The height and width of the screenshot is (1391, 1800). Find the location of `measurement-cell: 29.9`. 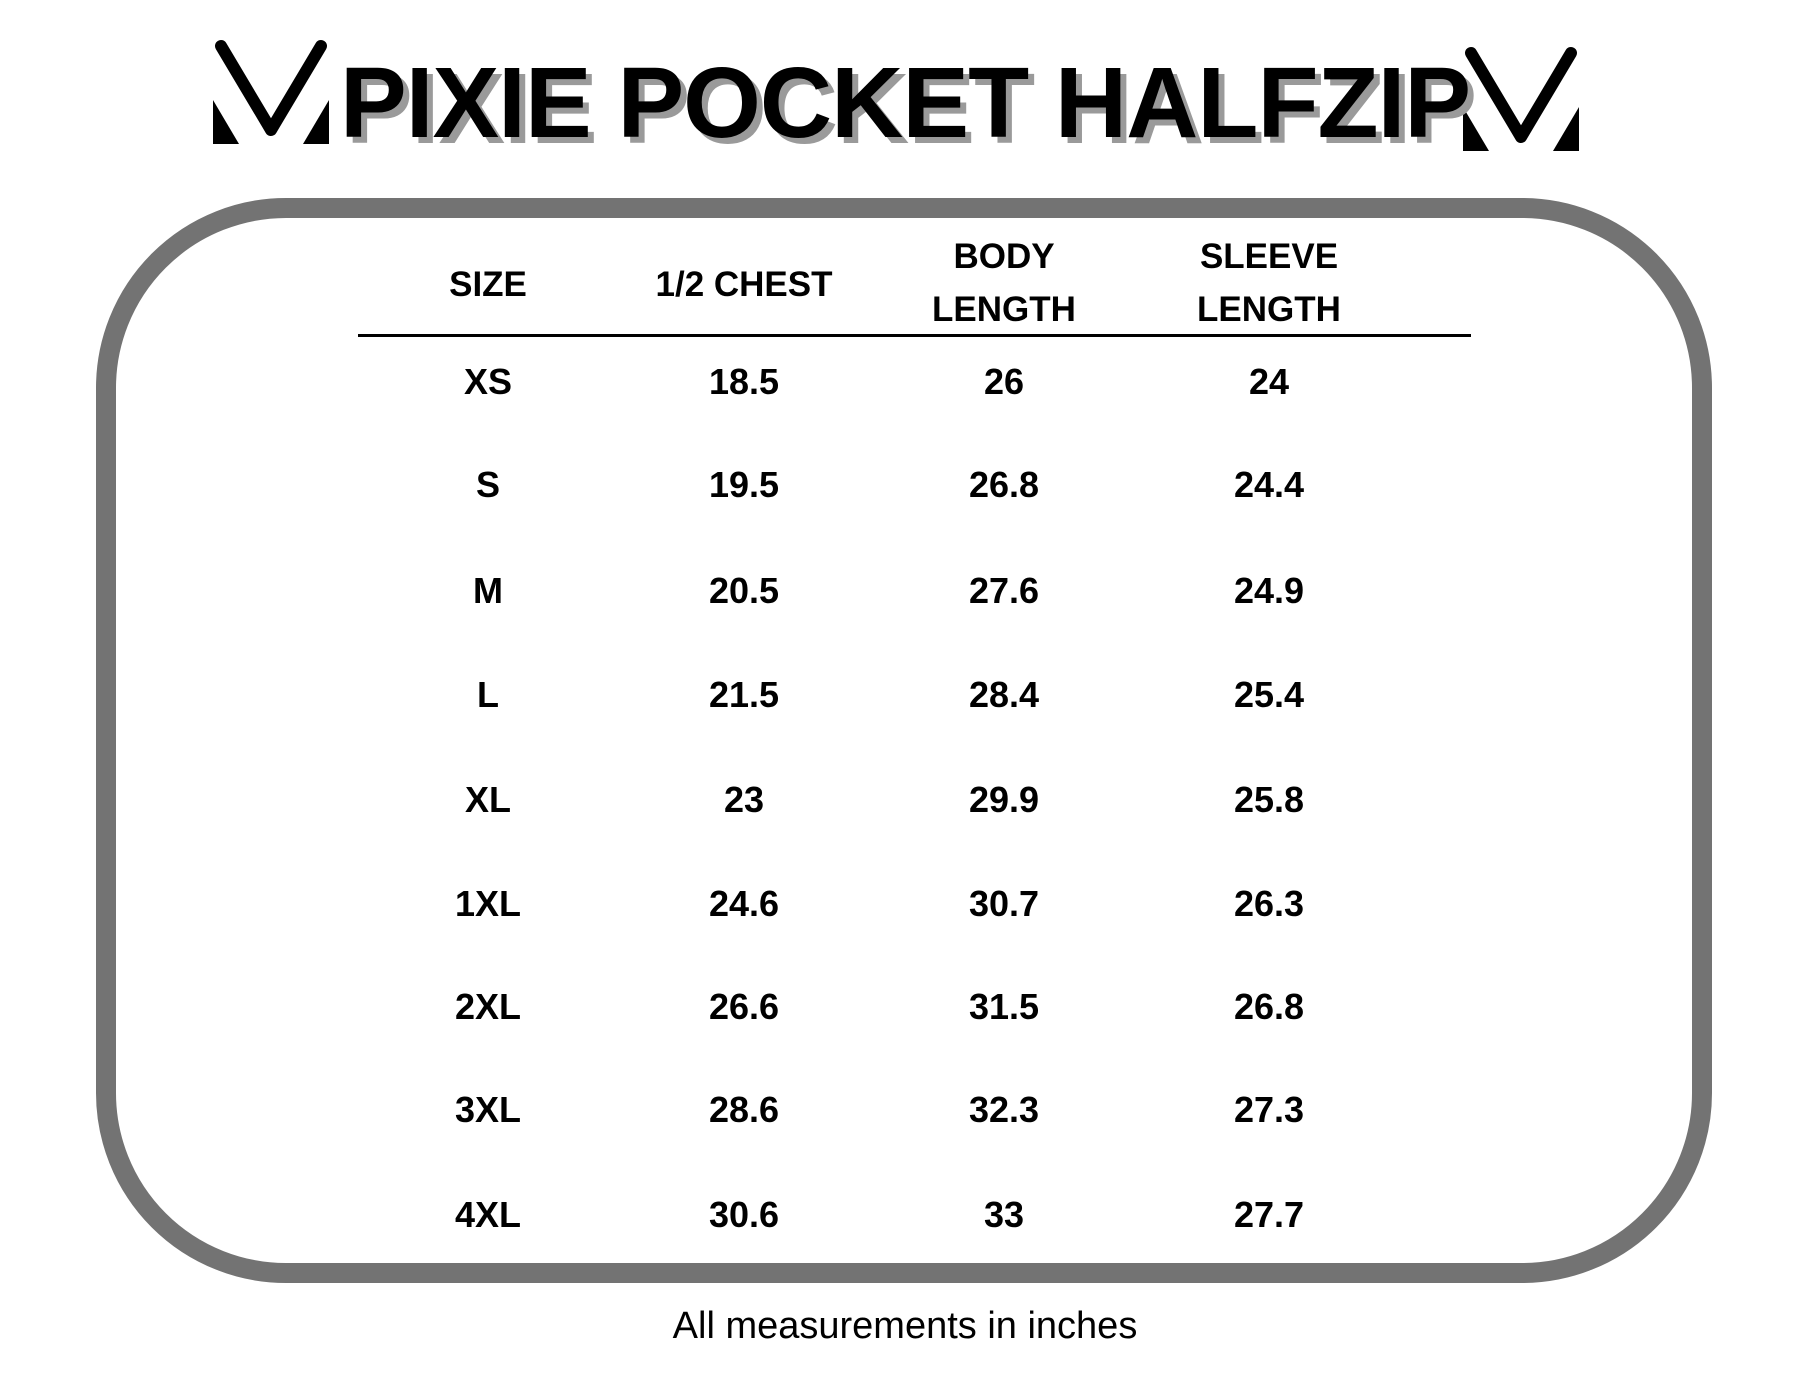

measurement-cell: 29.9 is located at coordinates (1004, 799).